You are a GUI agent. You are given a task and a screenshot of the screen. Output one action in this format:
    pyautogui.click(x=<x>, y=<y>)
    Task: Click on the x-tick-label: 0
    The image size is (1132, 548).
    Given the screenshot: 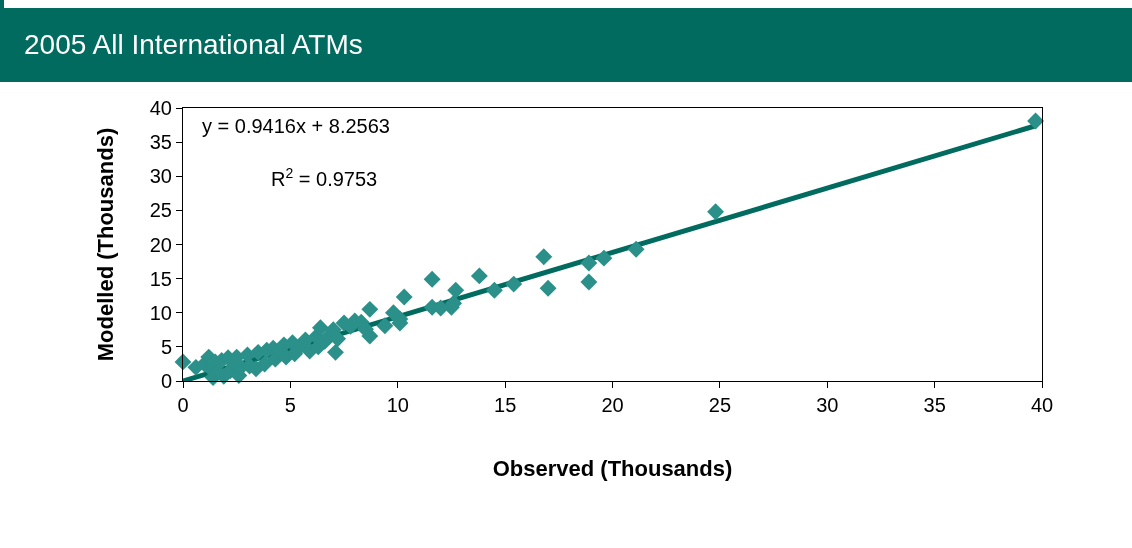 What is the action you would take?
    pyautogui.click(x=183, y=405)
    